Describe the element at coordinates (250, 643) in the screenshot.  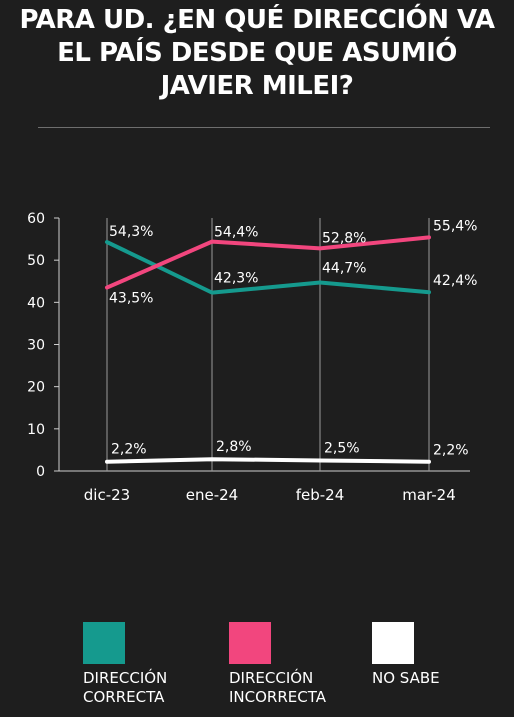
I see `legend-swatch-incorrecta` at that location.